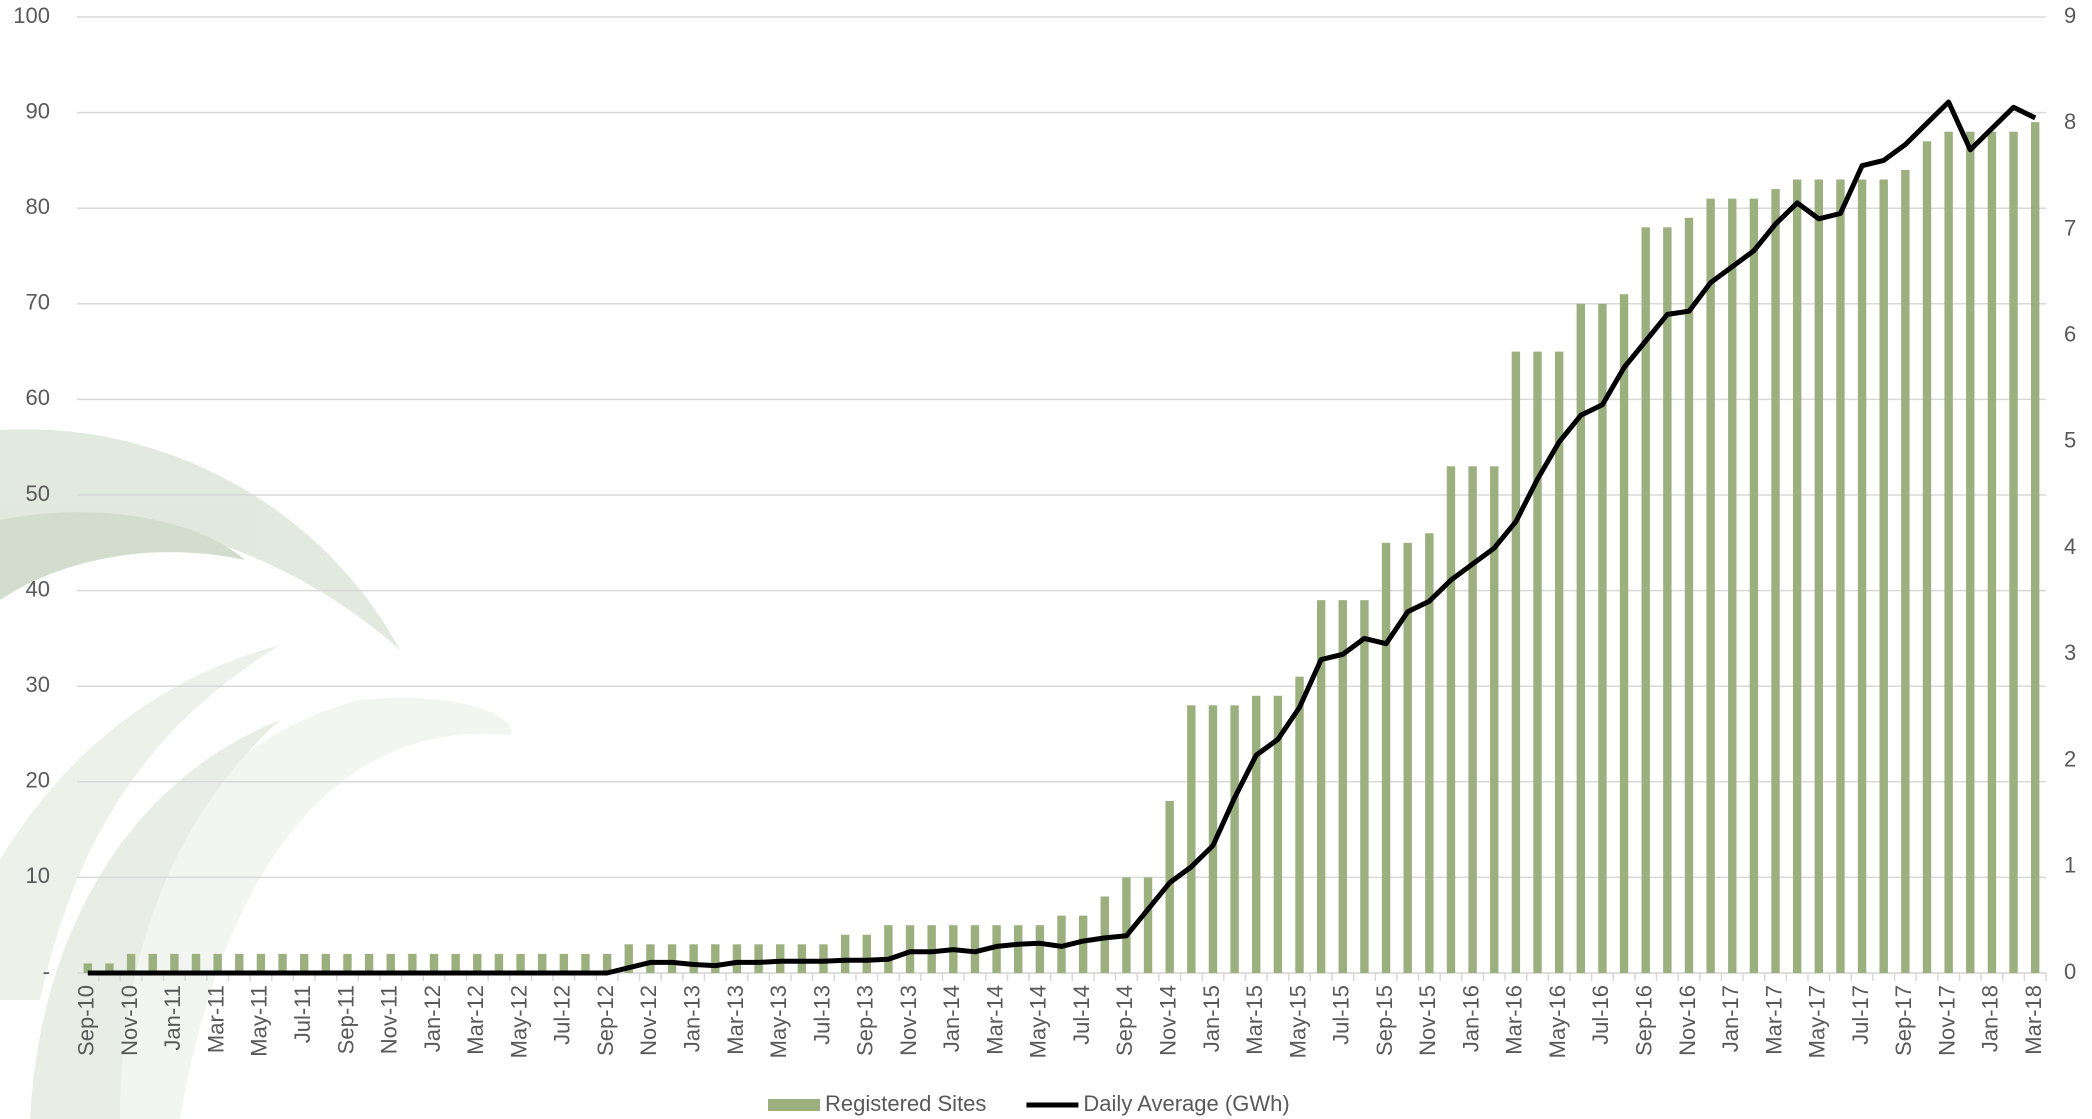 This screenshot has height=1119, width=2092. I want to click on x-tick-label: Nov-11, so click(389, 1019).